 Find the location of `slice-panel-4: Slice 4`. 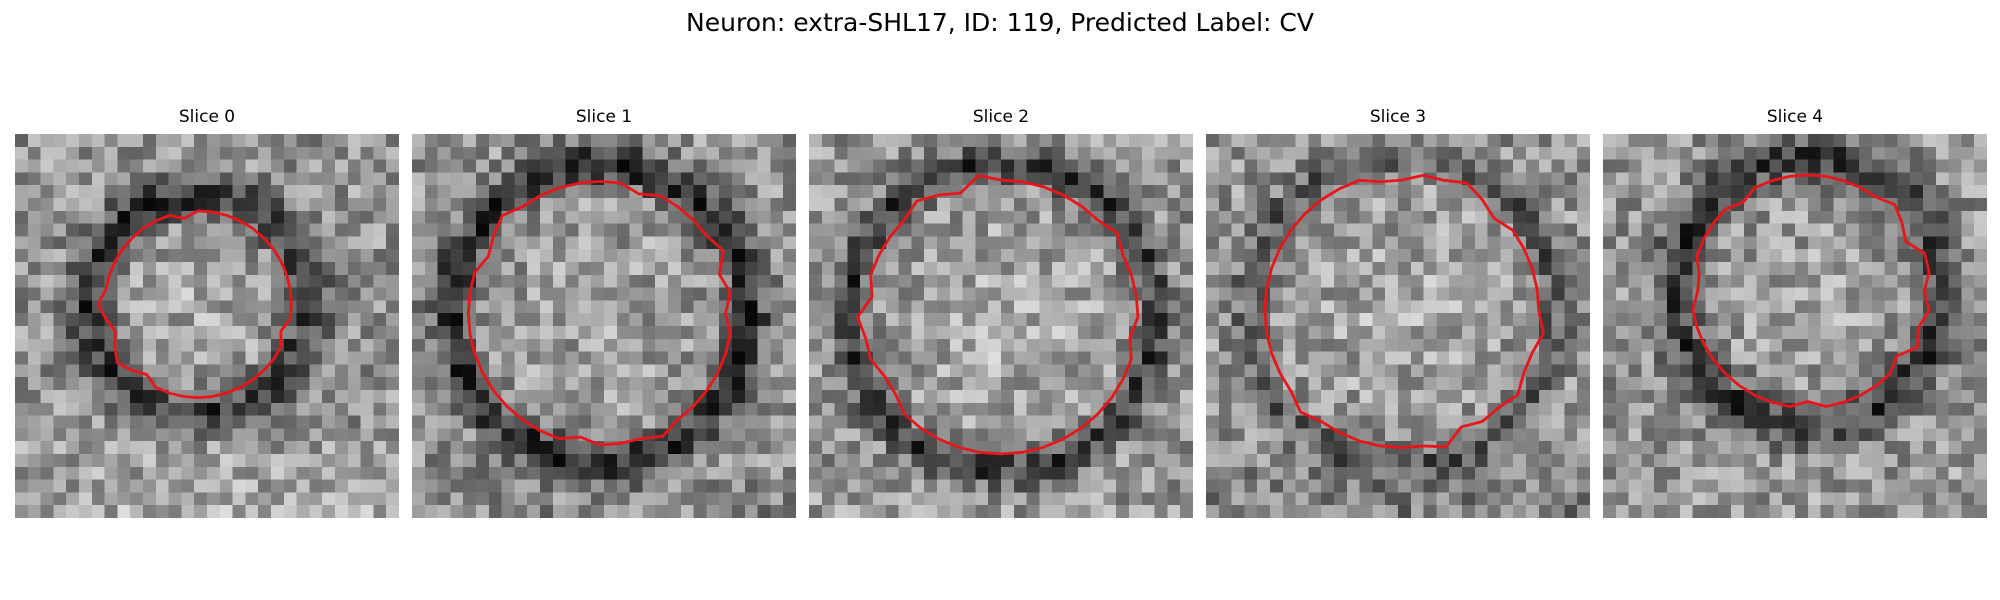

slice-panel-4: Slice 4 is located at coordinates (1795, 311).